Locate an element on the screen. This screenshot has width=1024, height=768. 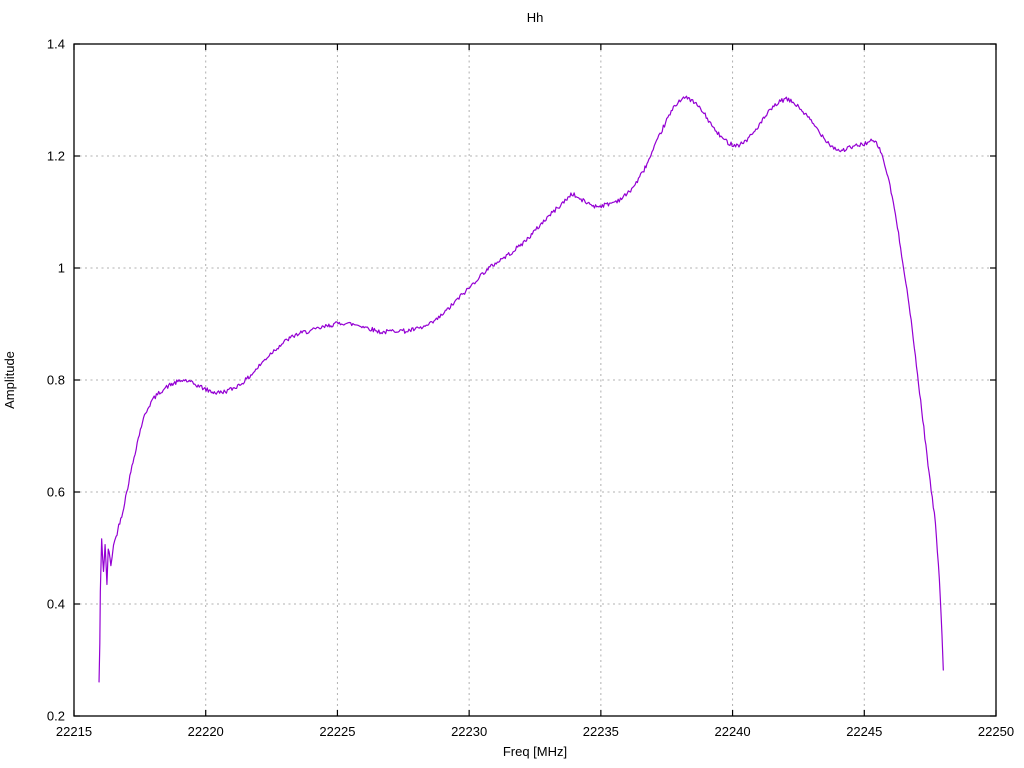
y-tick-label: 0.8 is located at coordinates (56, 380).